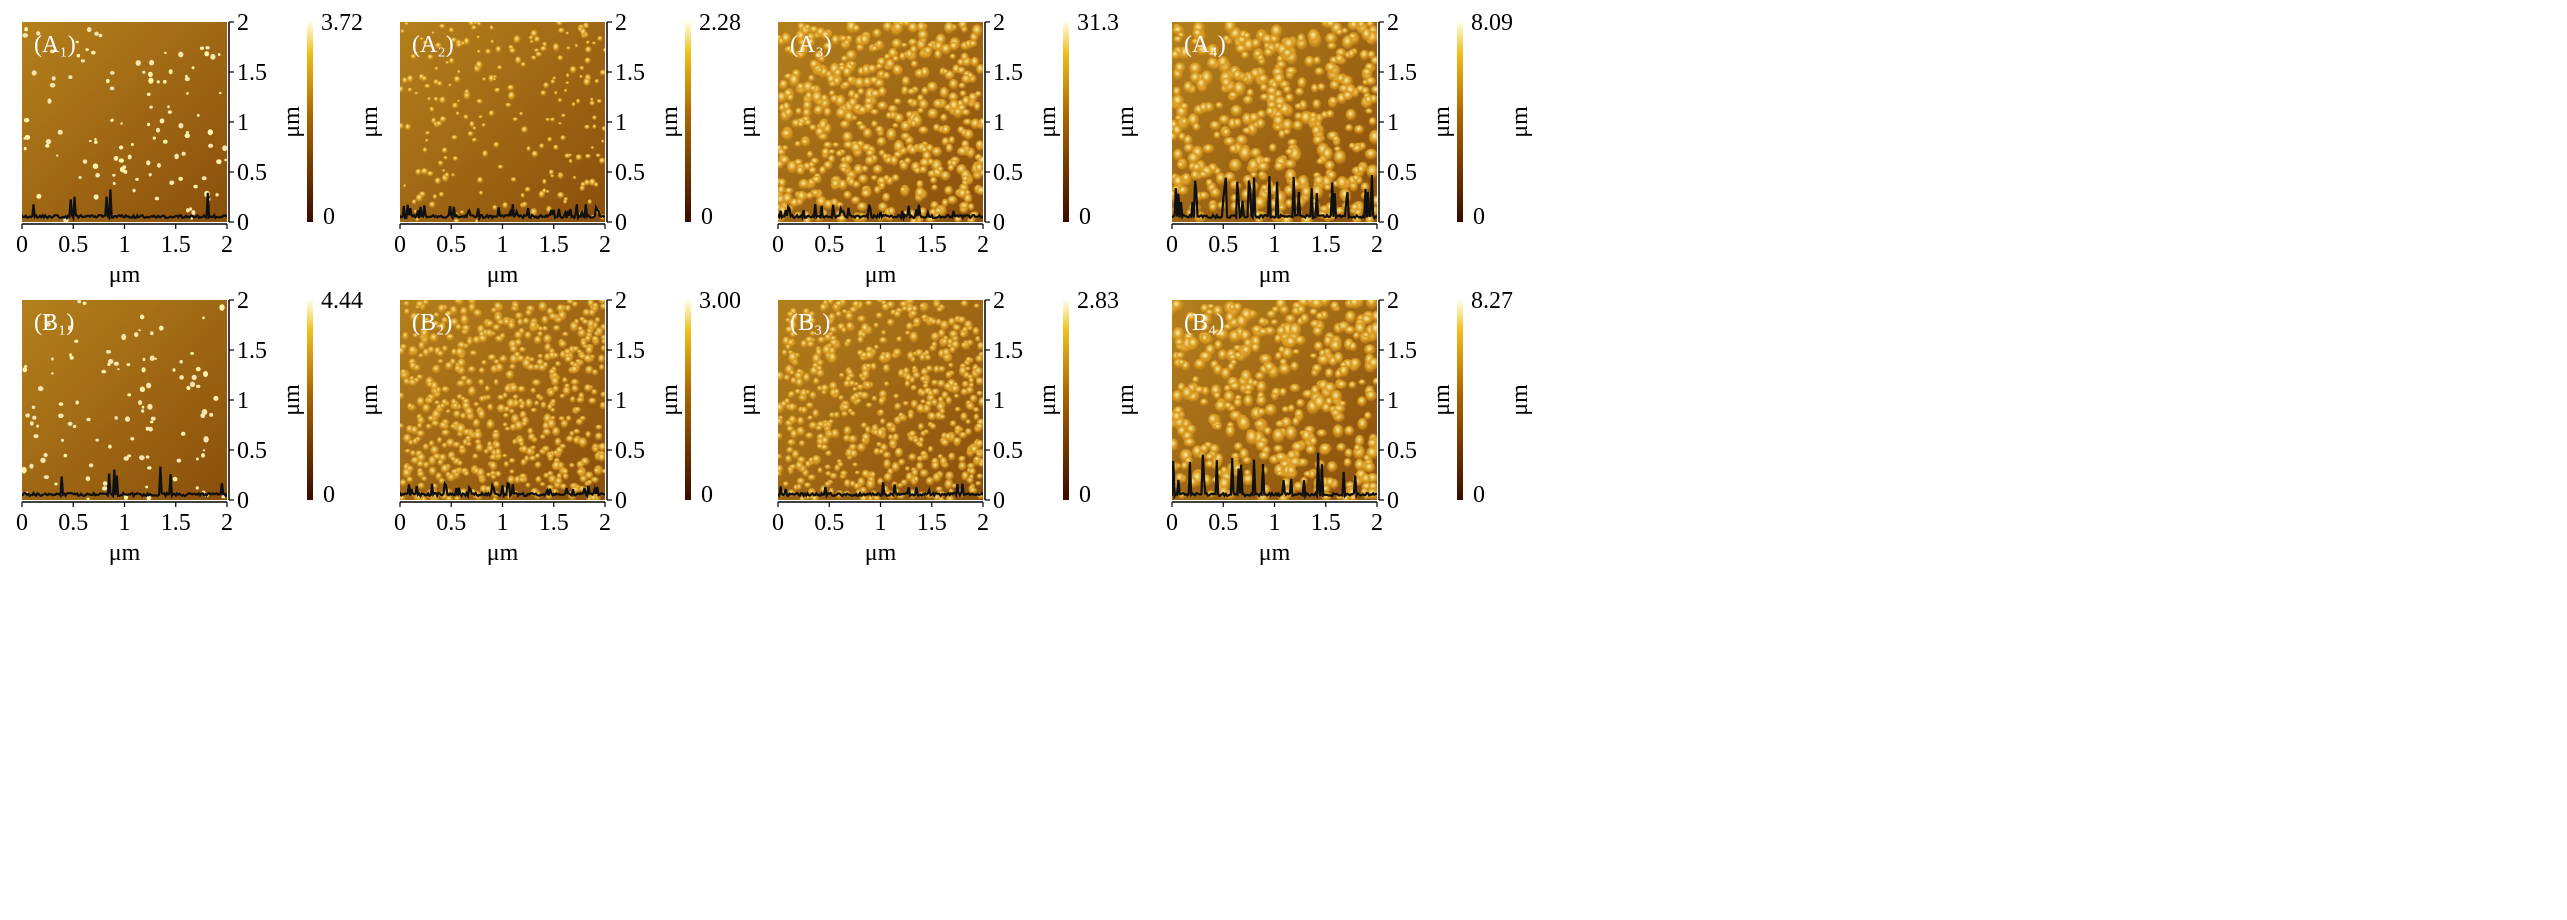  I want to click on colorbar-max-label: 8.27, so click(1492, 301).